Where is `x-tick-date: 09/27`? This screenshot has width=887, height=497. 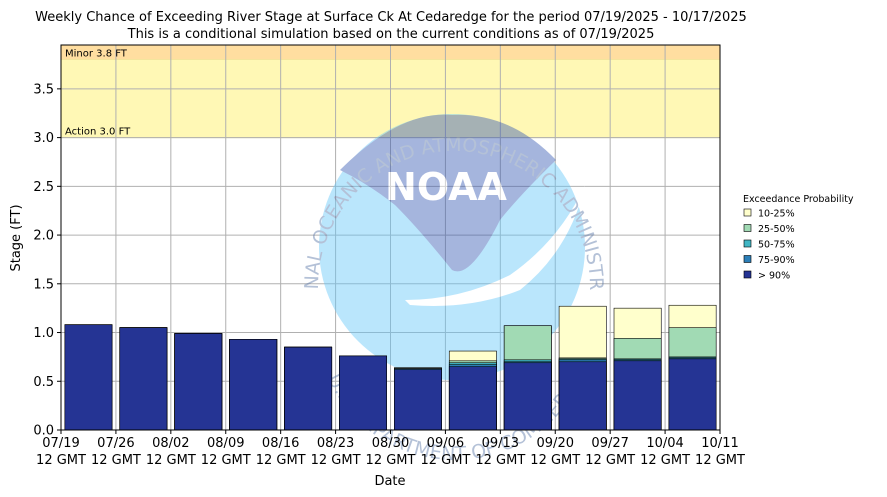 x-tick-date: 09/27 is located at coordinates (609, 443).